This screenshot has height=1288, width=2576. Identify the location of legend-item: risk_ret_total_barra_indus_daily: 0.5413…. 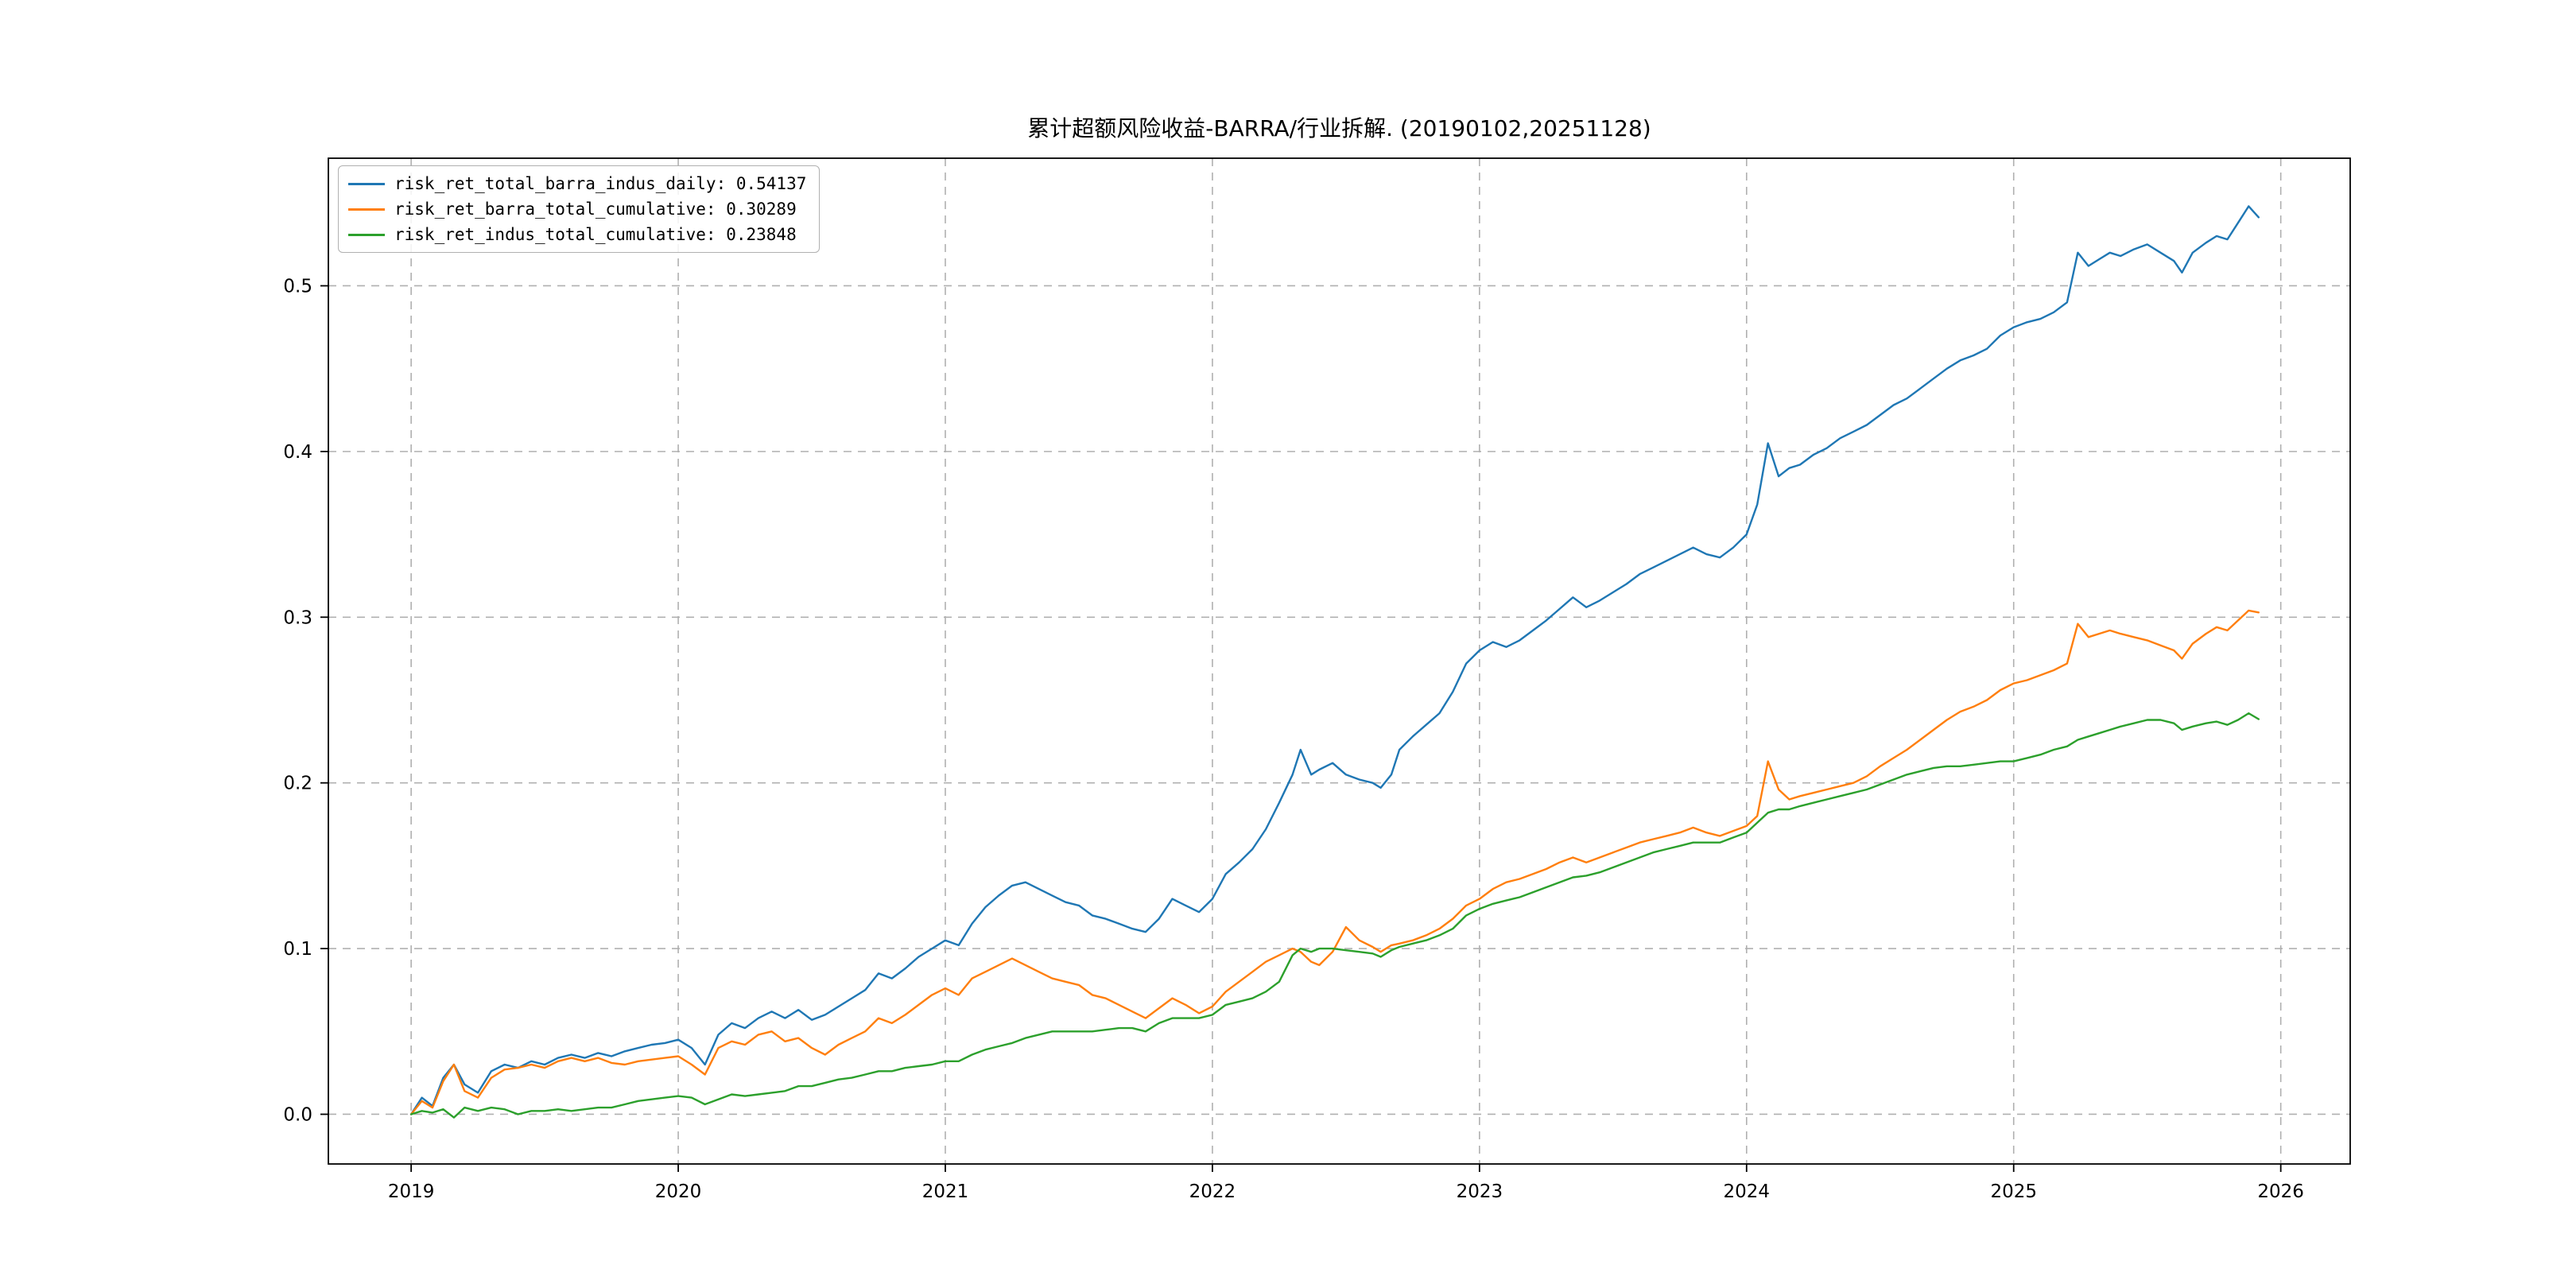
(577, 183).